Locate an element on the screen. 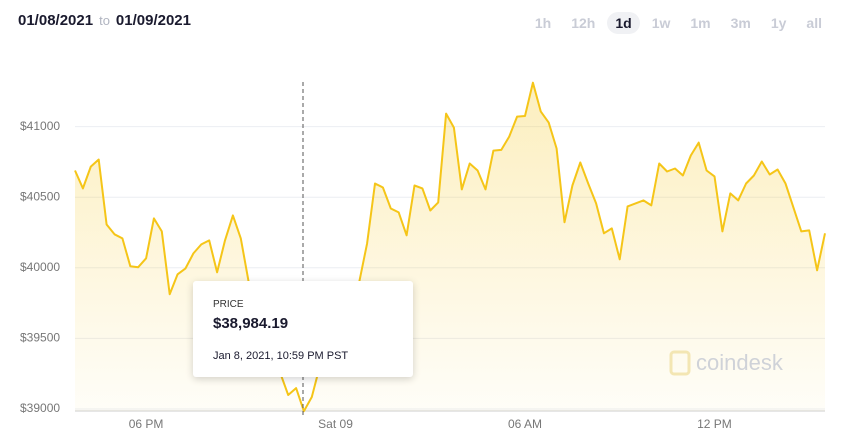 The width and height of the screenshot is (848, 444). y-tick-label: $41000 is located at coordinates (40, 126).